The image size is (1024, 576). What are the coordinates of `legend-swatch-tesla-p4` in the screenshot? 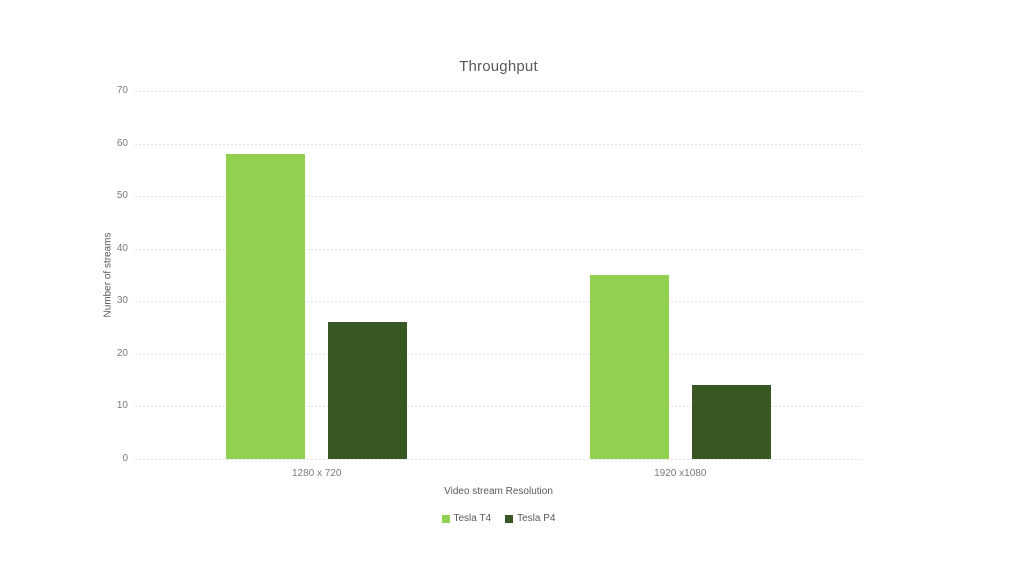 It's located at (509, 518).